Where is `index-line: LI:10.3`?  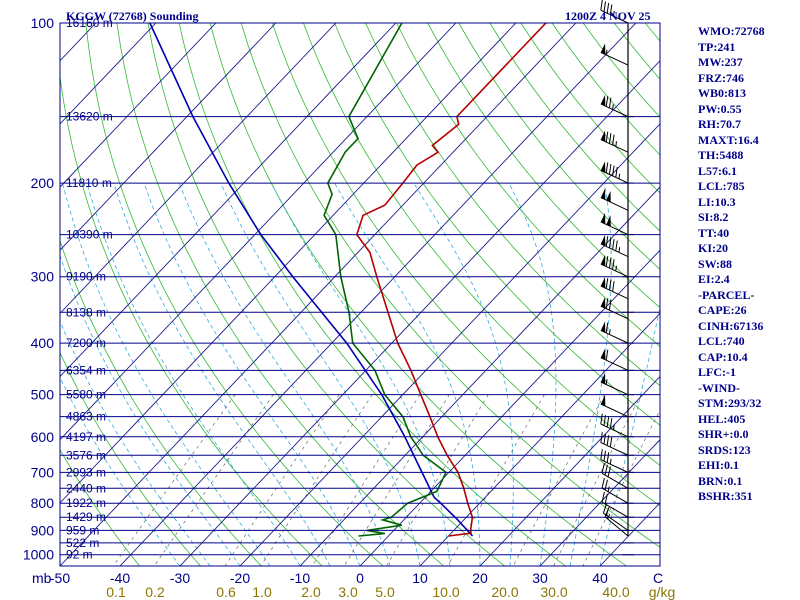 index-line: LI:10.3 is located at coordinates (717, 201).